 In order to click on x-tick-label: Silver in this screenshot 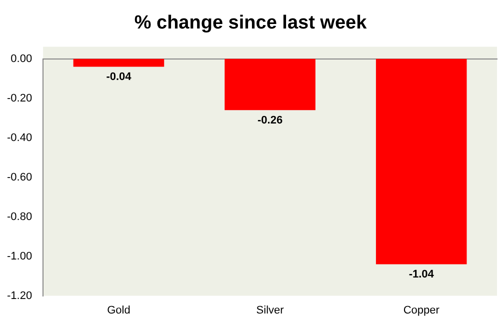, I will do `click(270, 310)`.